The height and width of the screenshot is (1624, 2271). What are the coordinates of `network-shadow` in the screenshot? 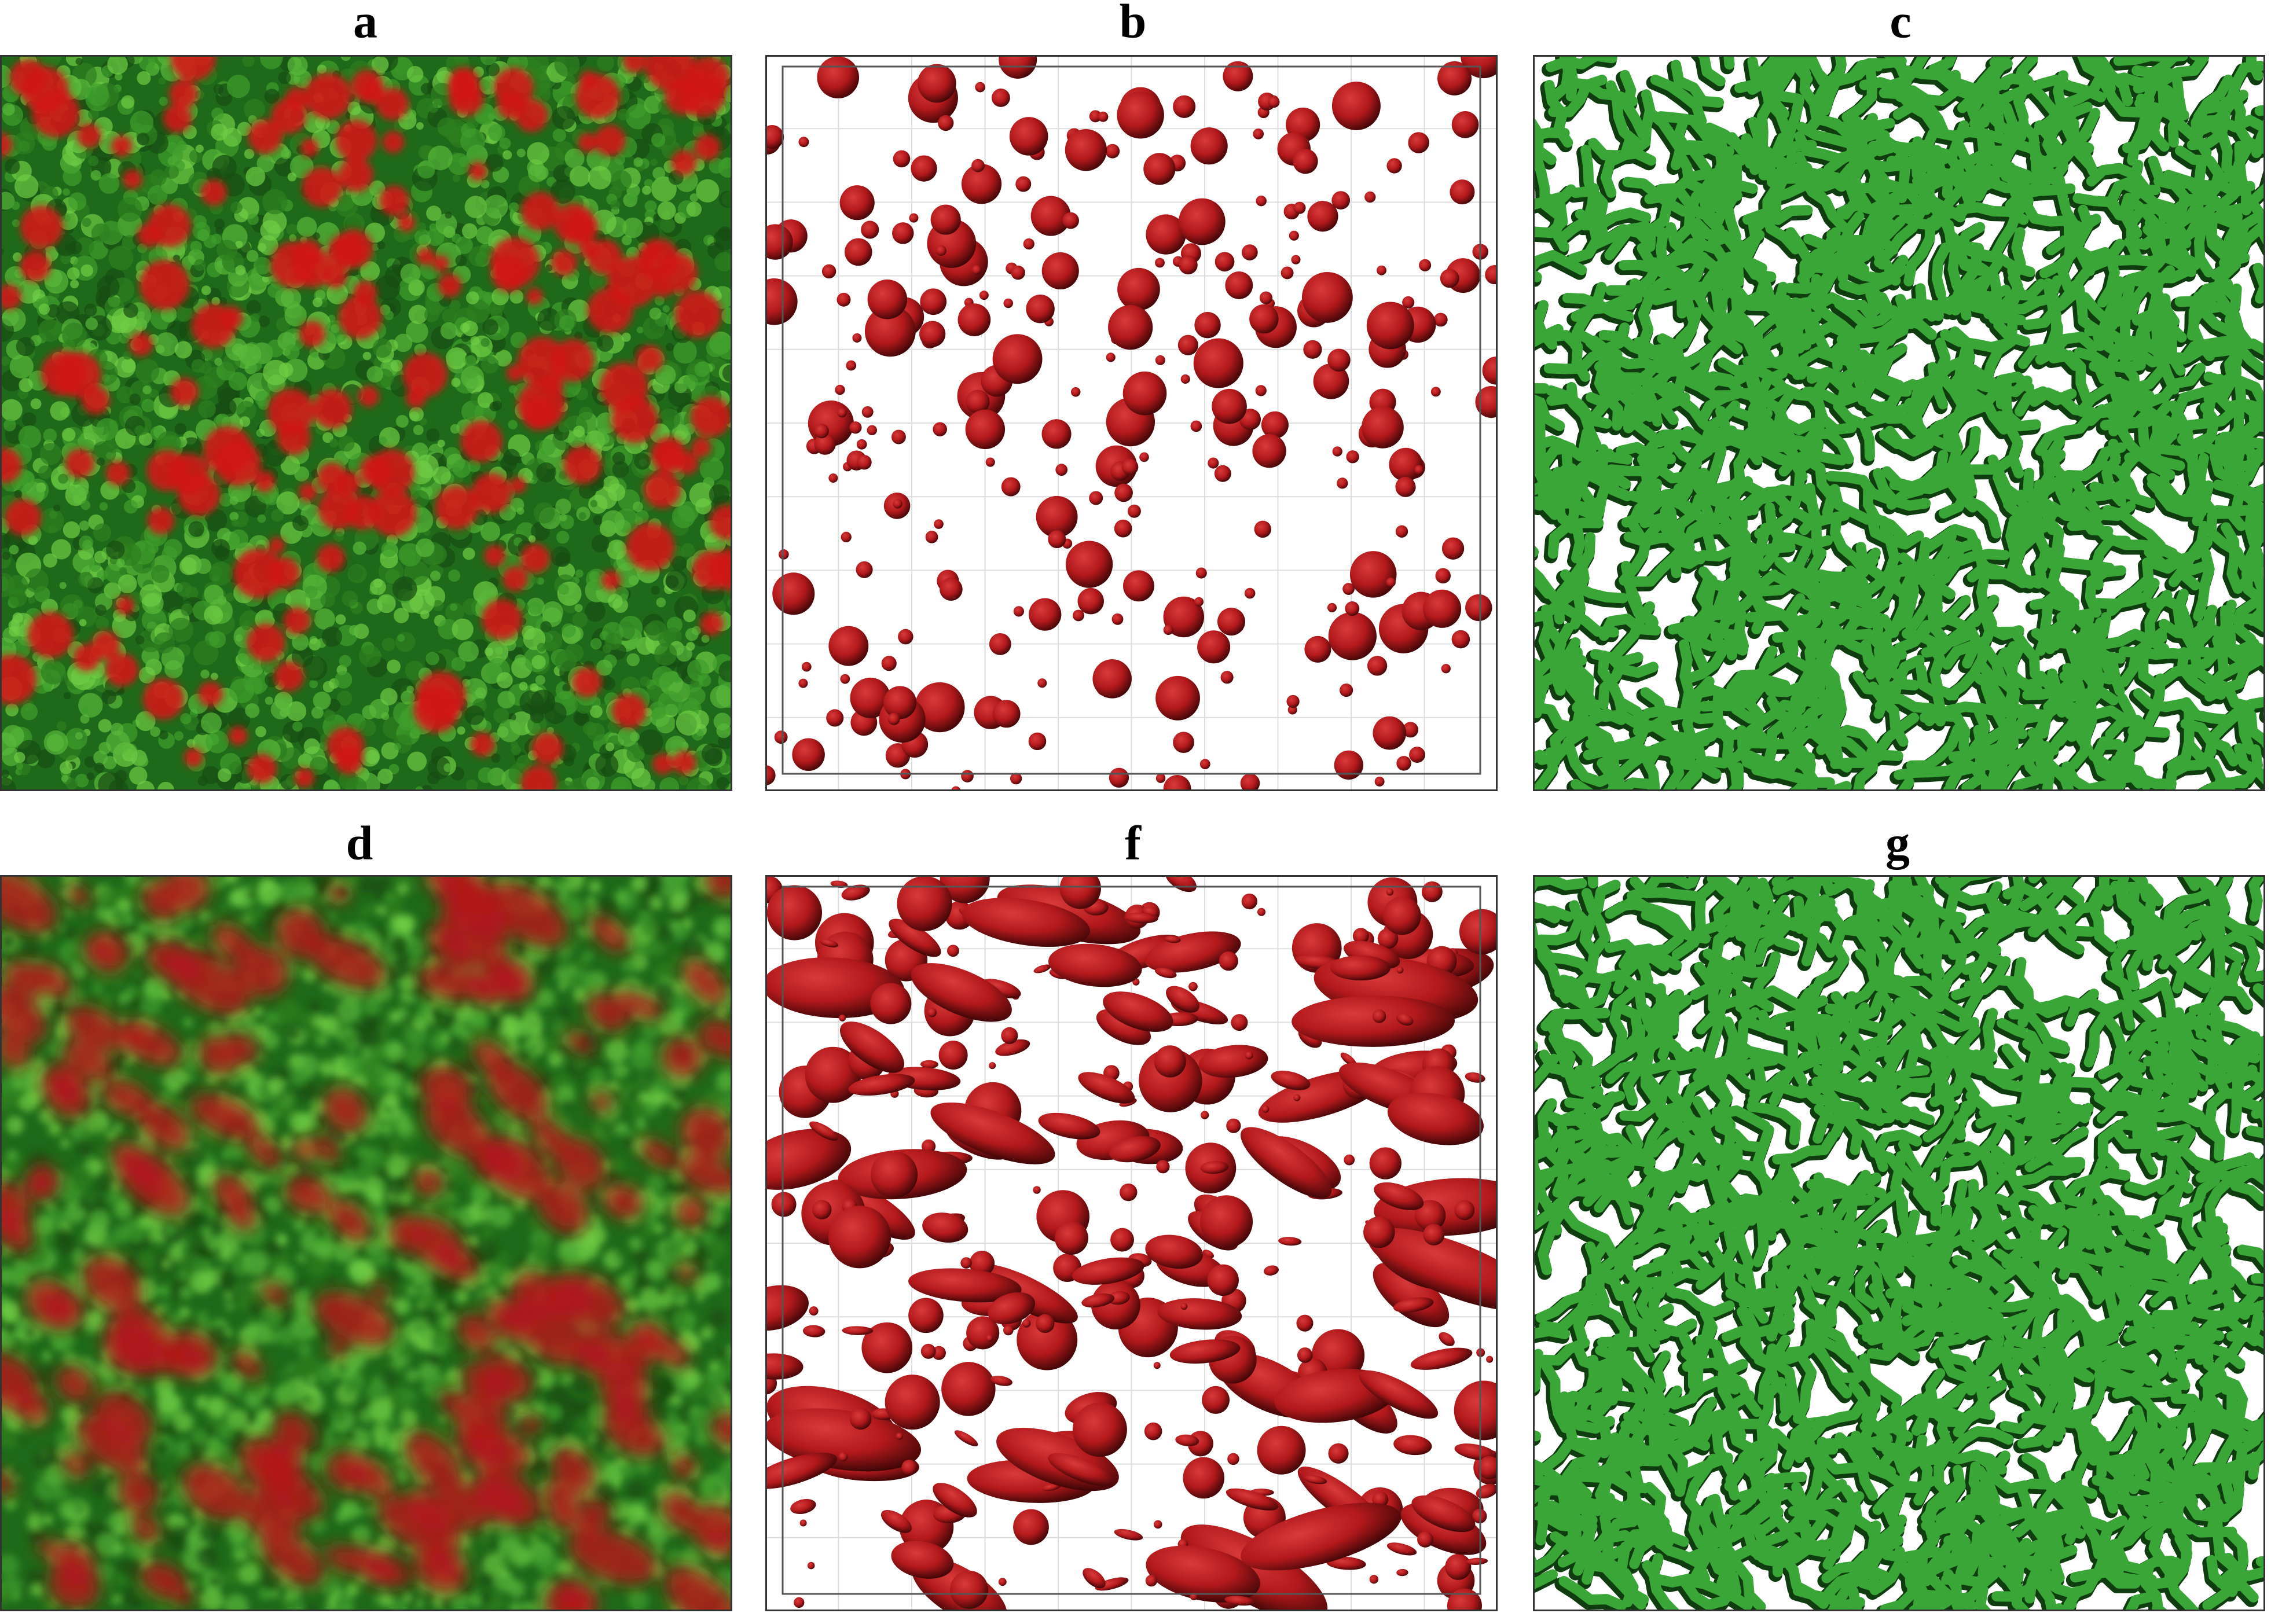 It's located at (1983, 784).